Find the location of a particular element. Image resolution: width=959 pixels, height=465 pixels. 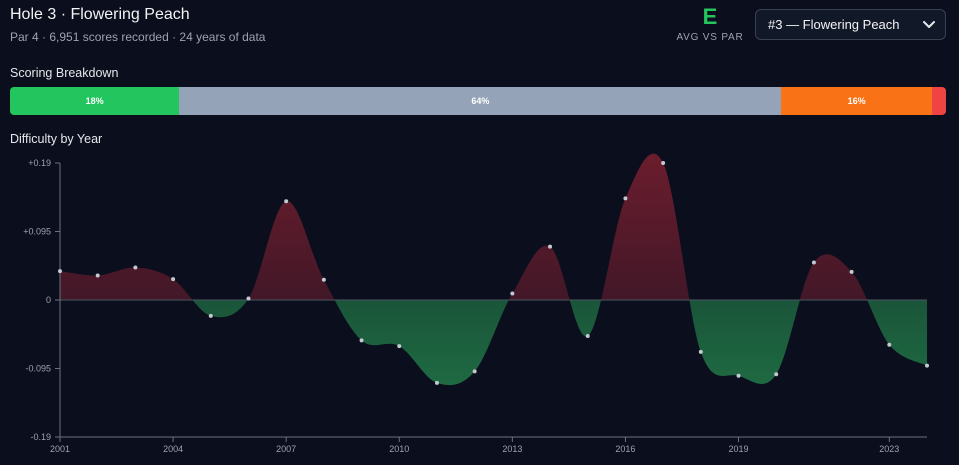

page-title: Hole 3 · Flowering Peach is located at coordinates (100, 14).